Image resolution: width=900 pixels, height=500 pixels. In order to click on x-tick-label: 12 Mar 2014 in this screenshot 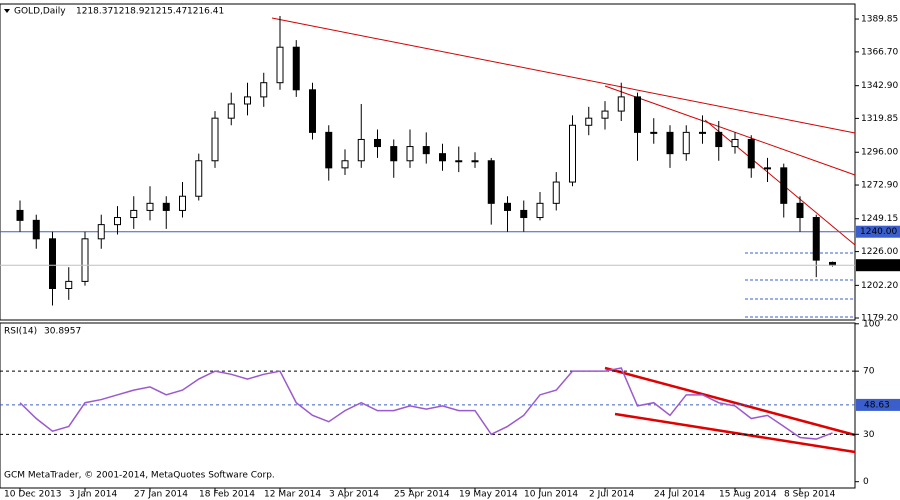, I will do `click(292, 495)`.